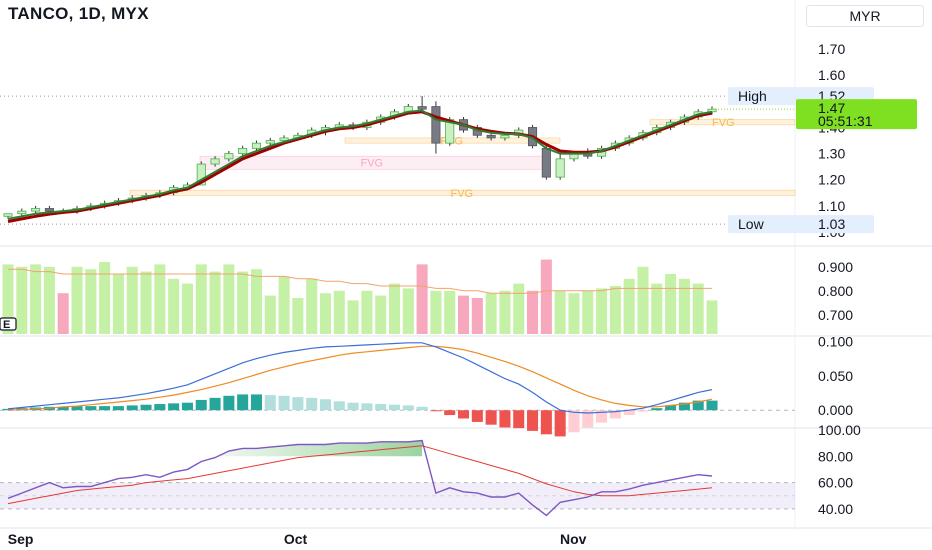  I want to click on current-price-value: 1.47, so click(831, 108).